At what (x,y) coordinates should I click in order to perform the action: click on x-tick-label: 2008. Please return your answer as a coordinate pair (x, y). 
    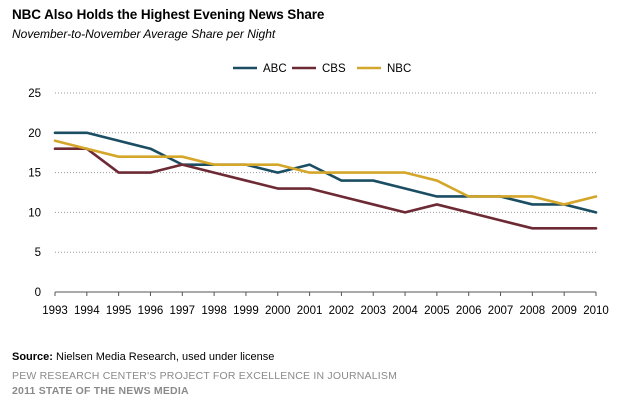
    Looking at the image, I should click on (533, 311).